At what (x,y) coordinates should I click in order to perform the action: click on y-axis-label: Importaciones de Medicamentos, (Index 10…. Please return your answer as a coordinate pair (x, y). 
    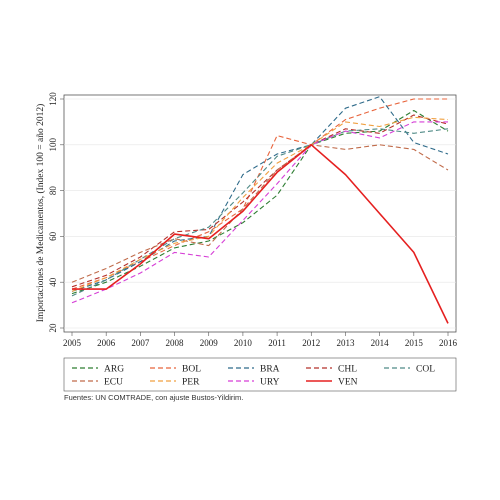
    Looking at the image, I should click on (40, 213).